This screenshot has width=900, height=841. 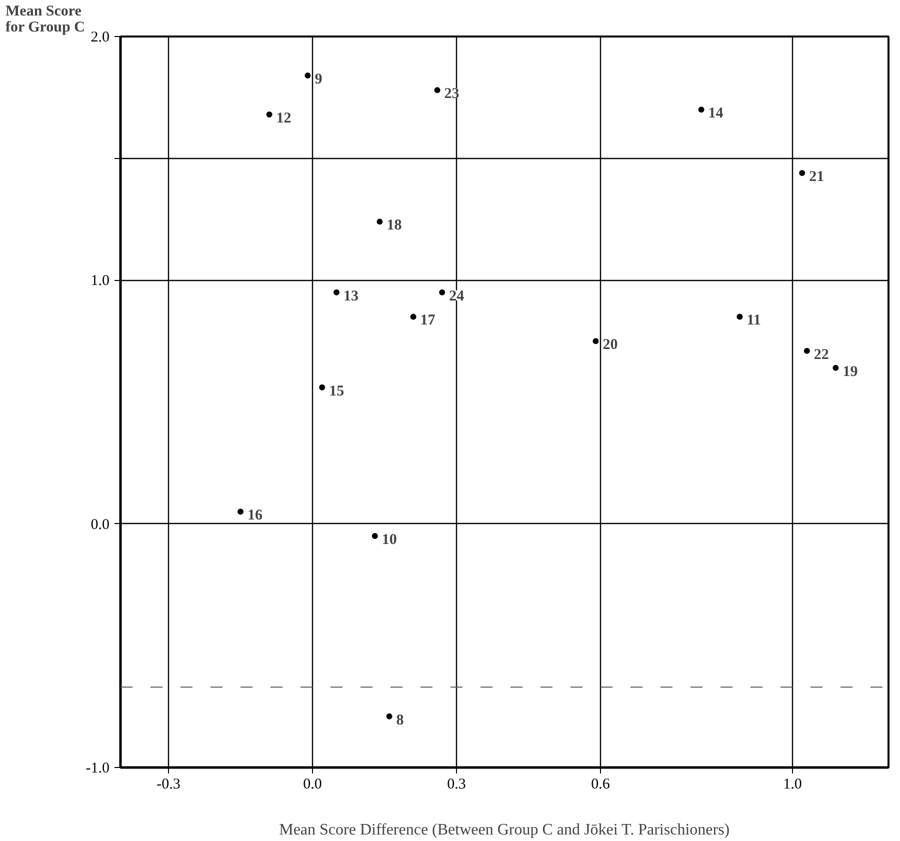 I want to click on annotation: 17, so click(x=428, y=320).